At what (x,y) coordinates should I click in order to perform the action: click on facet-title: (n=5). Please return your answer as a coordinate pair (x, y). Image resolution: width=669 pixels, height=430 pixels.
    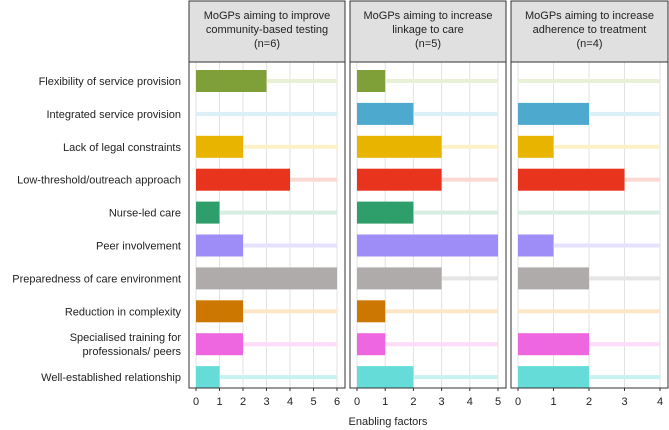
    Looking at the image, I should click on (428, 44).